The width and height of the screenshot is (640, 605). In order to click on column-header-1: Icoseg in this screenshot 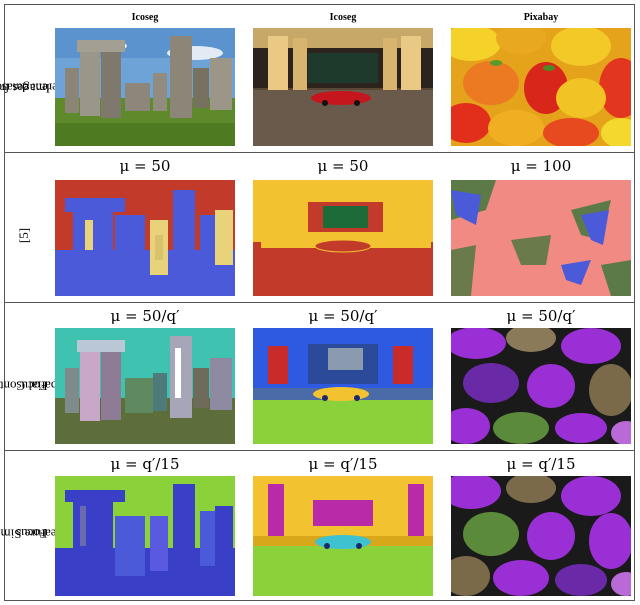, I will do `click(145, 17)`.